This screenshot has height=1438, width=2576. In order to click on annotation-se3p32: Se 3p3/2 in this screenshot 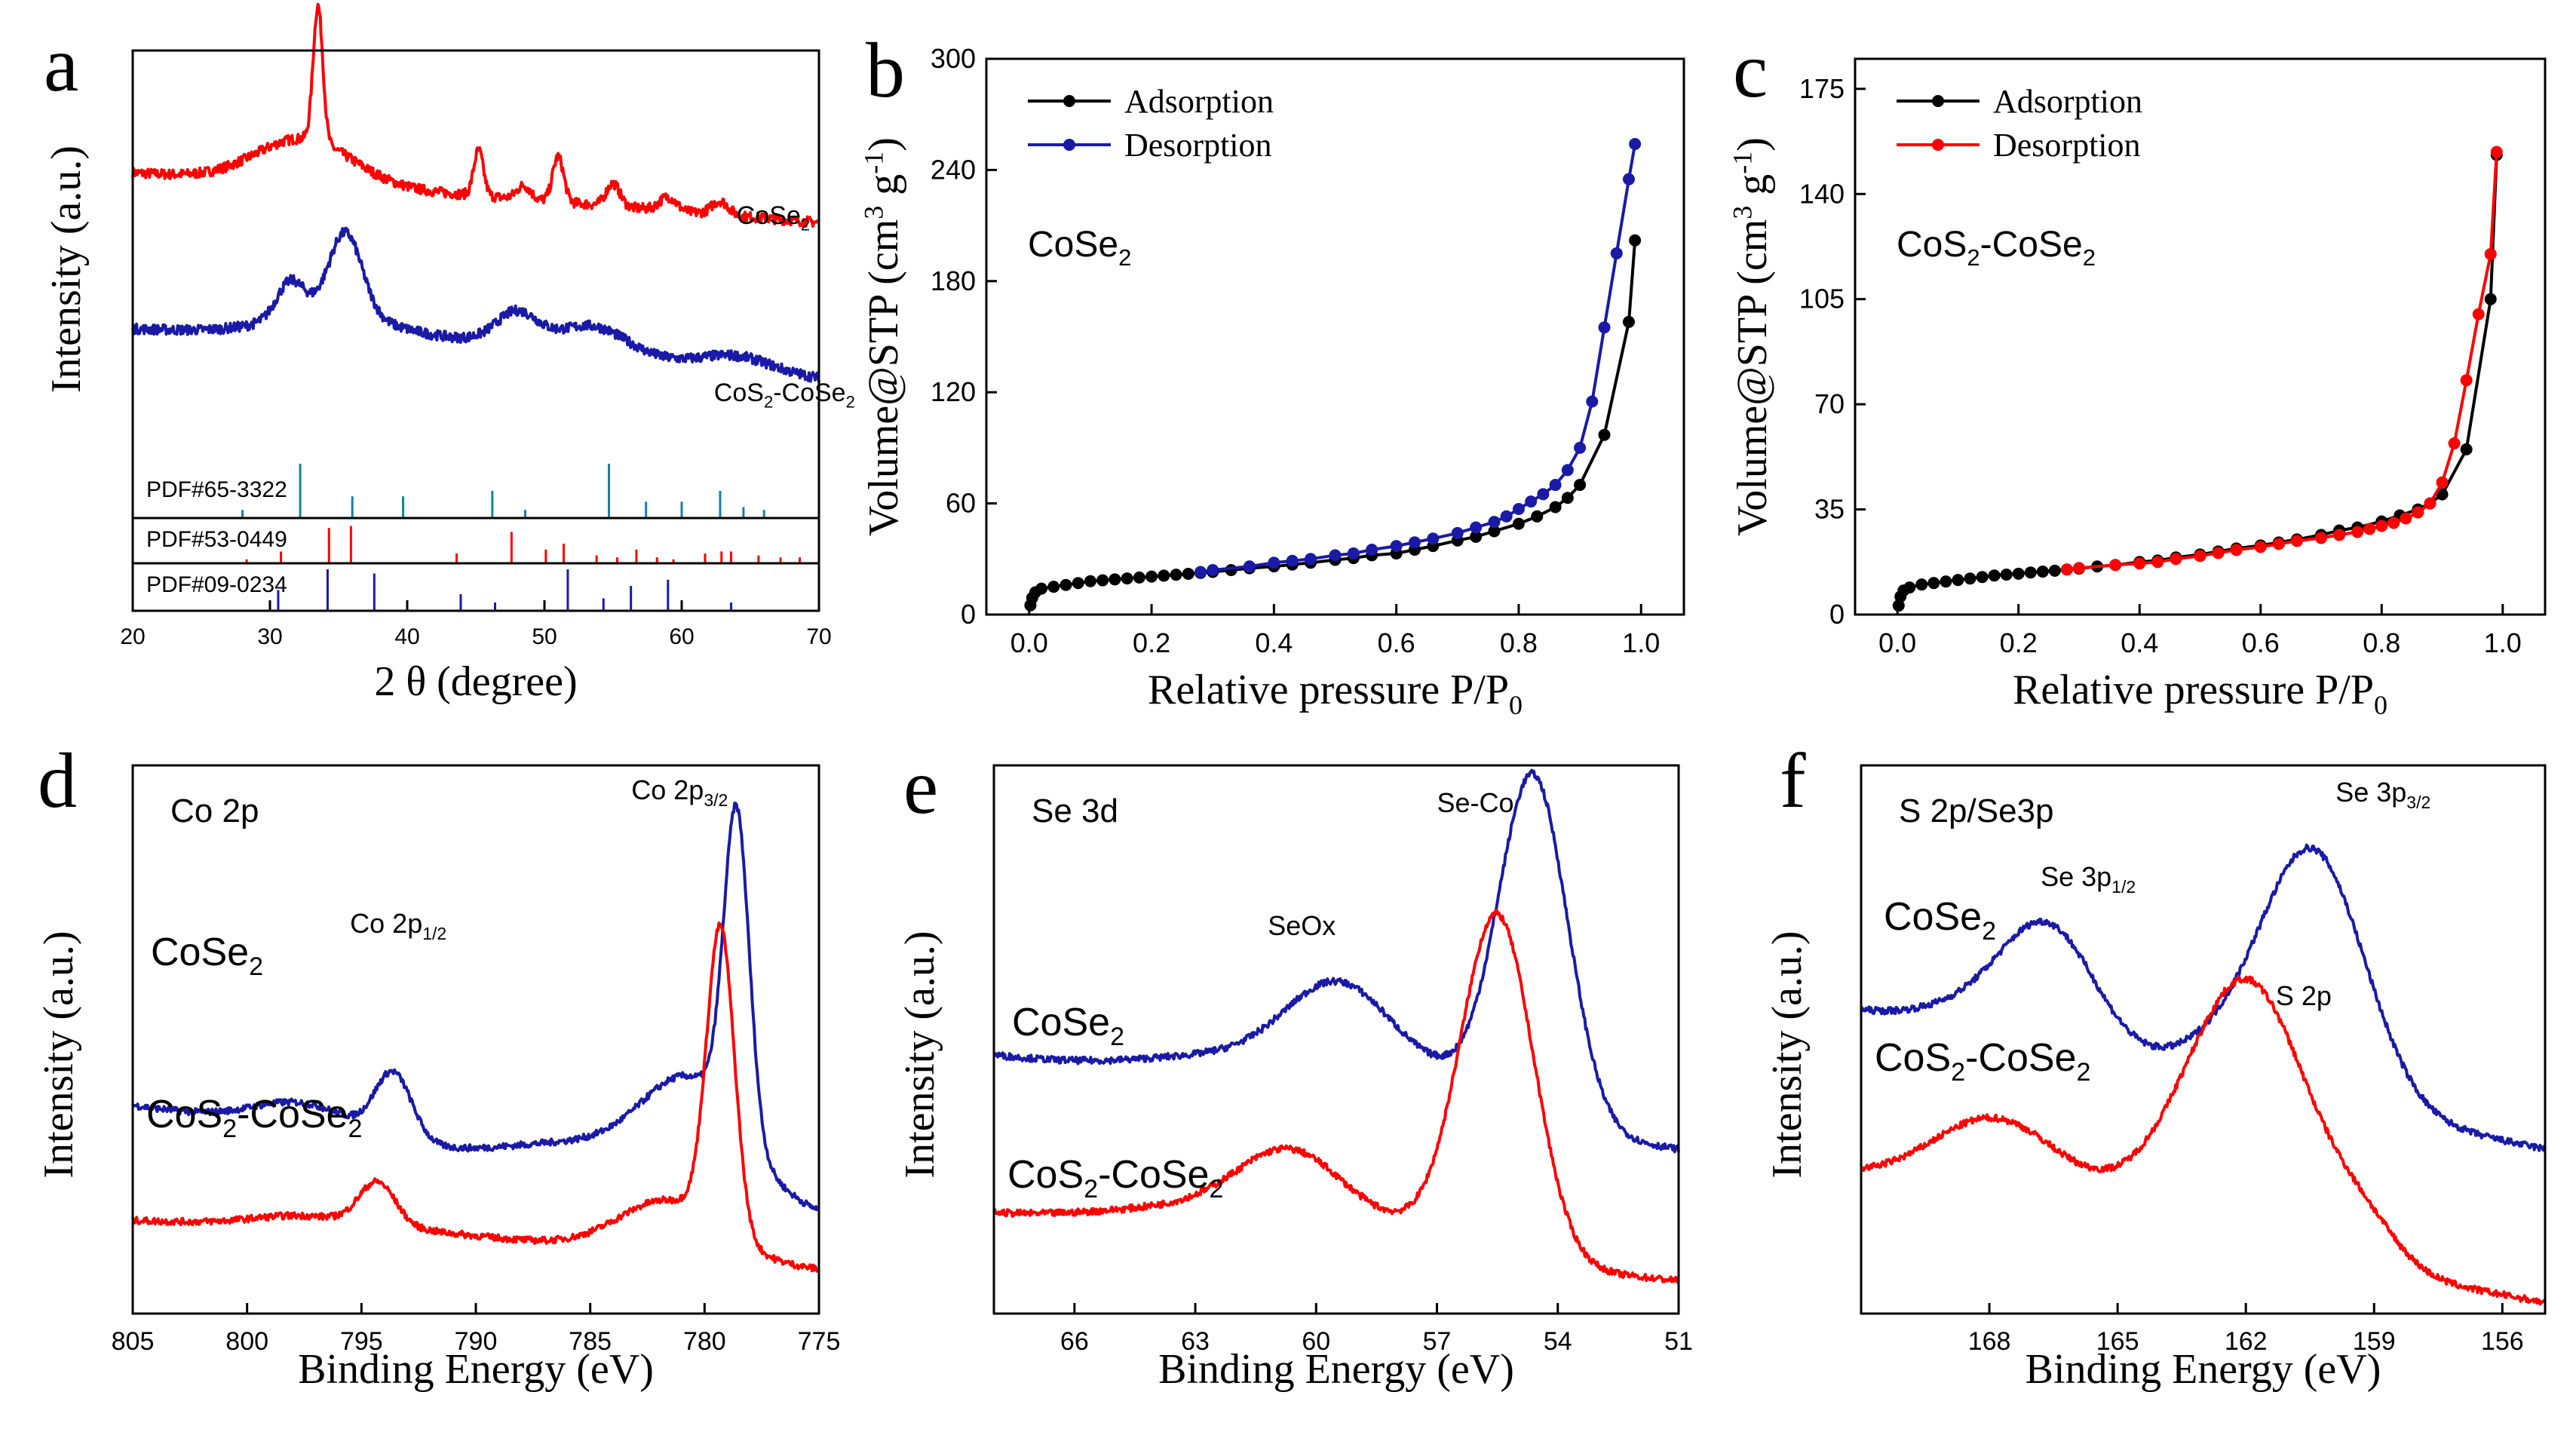, I will do `click(2382, 794)`.